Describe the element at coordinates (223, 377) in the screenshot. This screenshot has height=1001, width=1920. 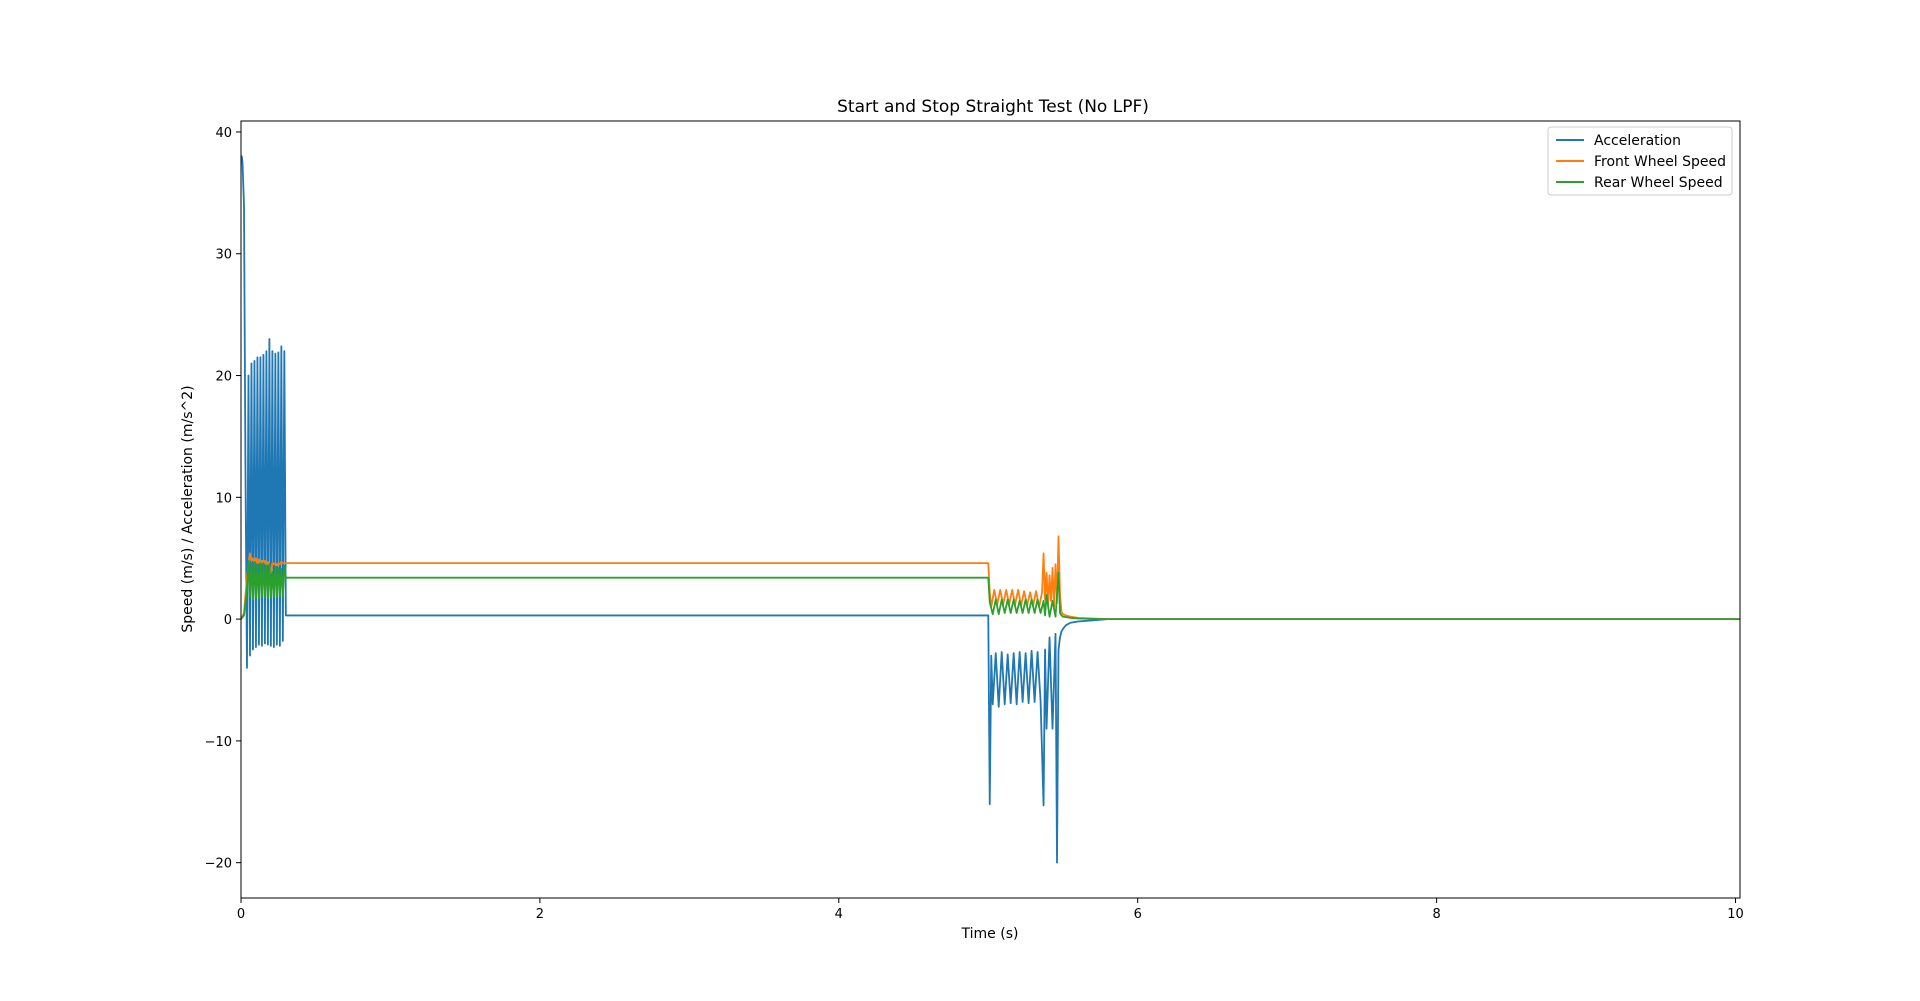
I see `y-tick-label: 20` at that location.